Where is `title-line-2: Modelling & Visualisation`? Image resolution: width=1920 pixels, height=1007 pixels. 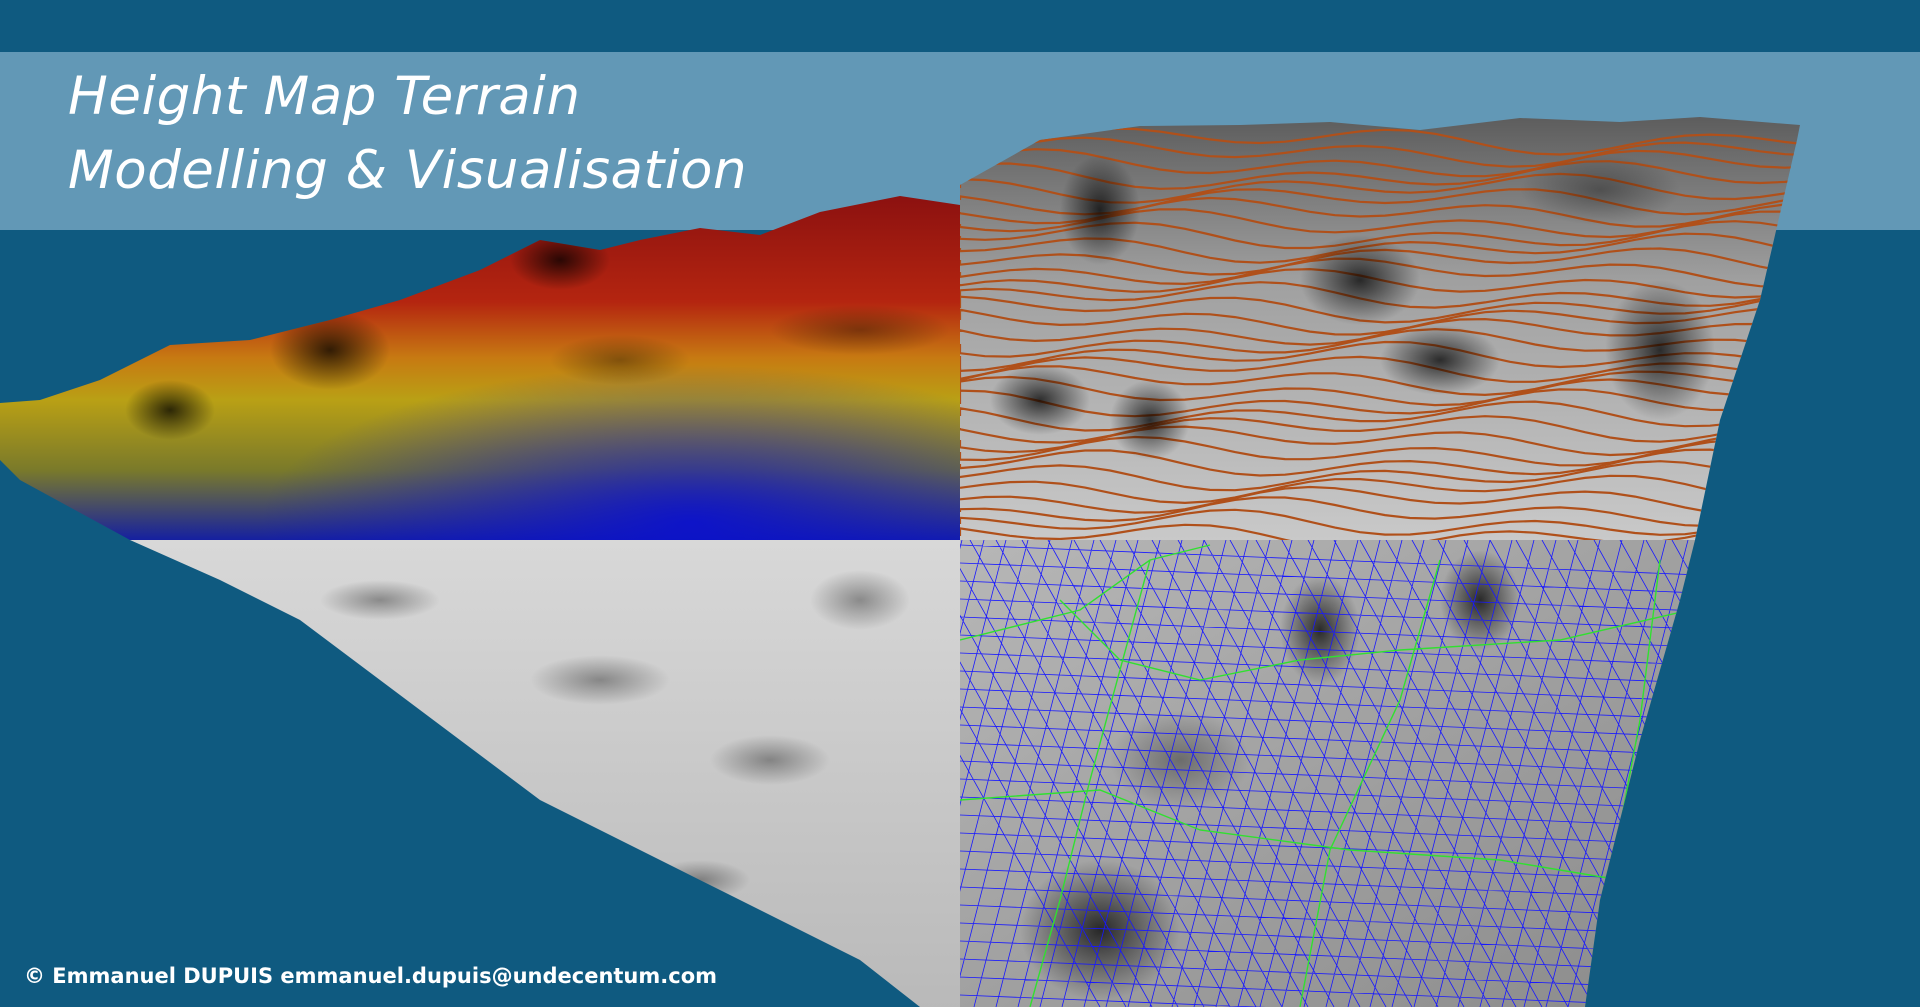 title-line-2: Modelling & Visualisation is located at coordinates (408, 170).